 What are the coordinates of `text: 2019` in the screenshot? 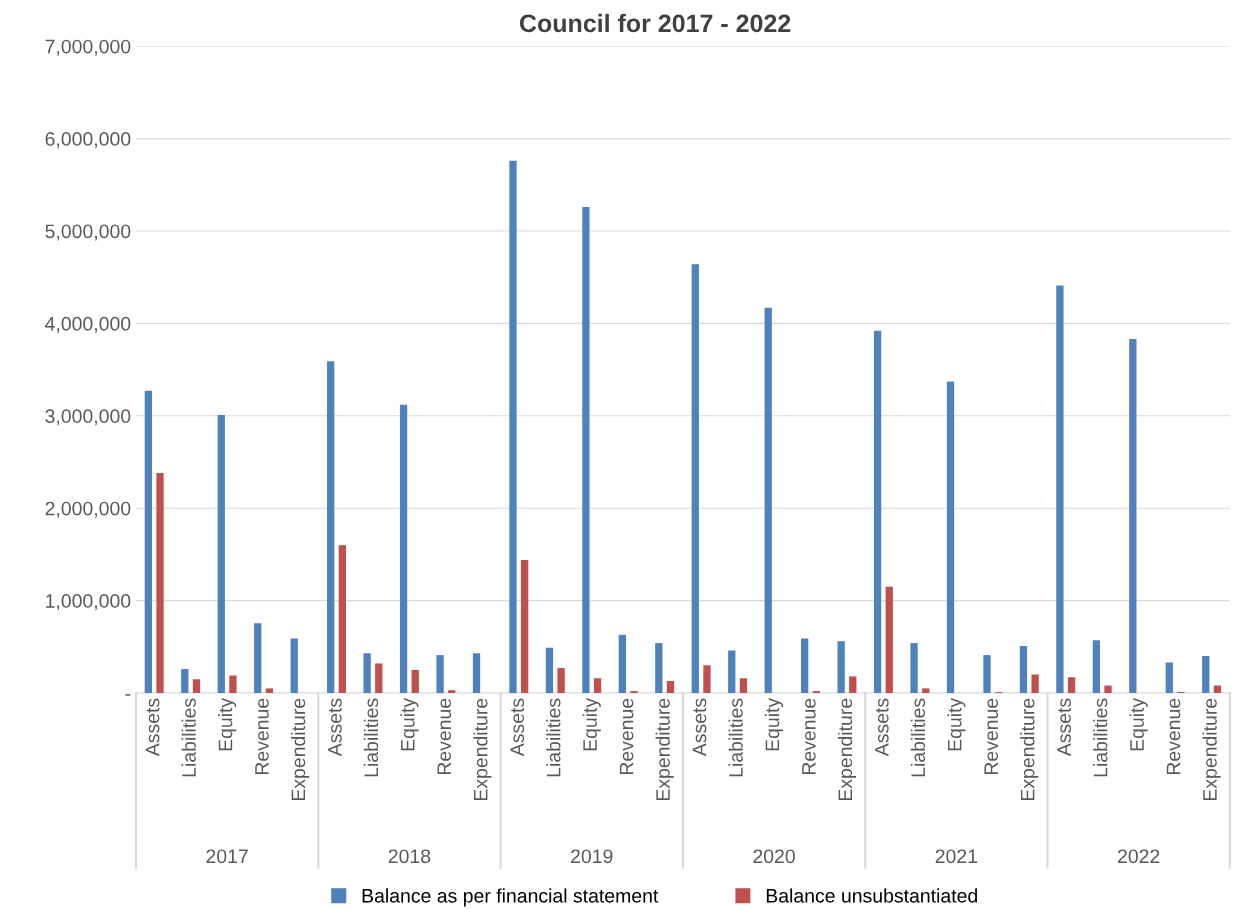 It's located at (592, 856).